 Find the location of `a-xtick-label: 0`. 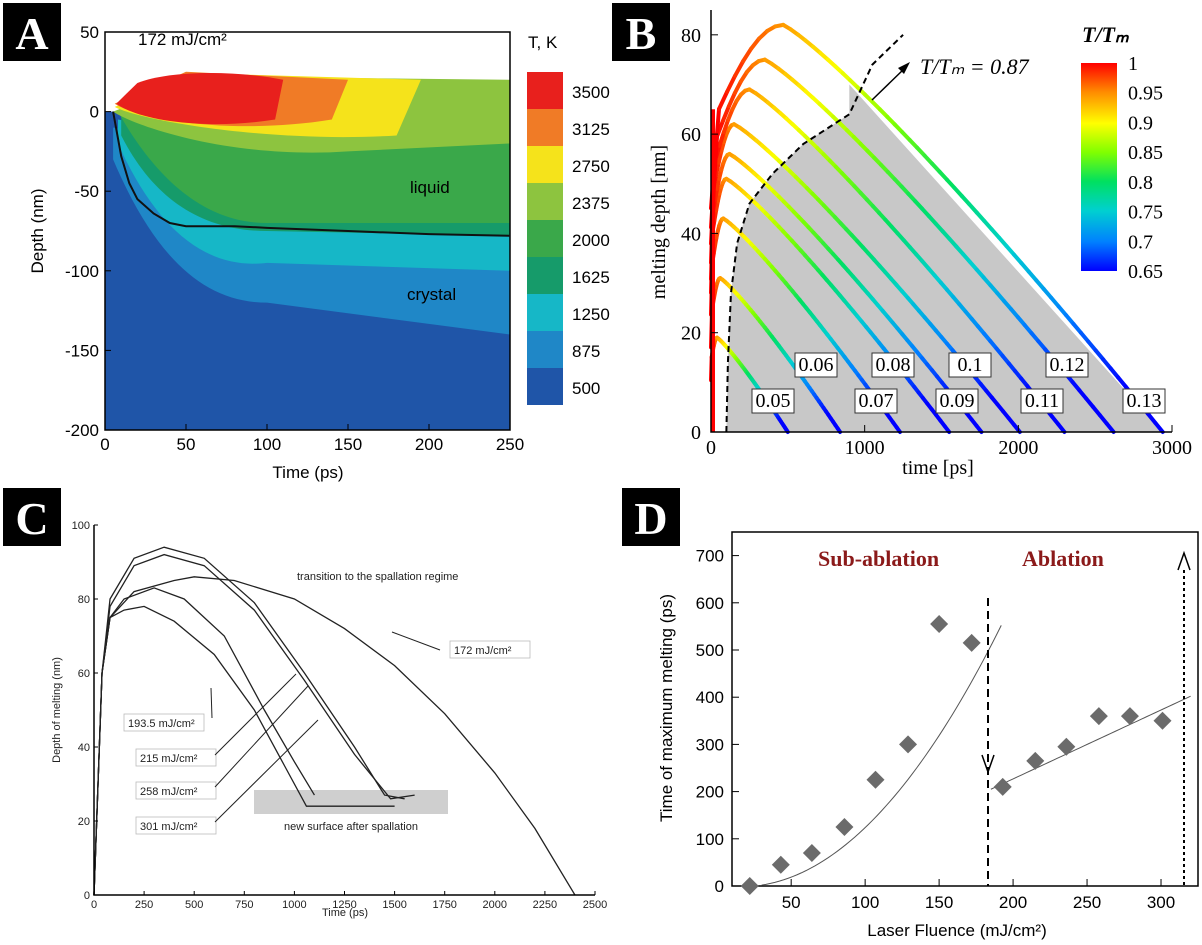

a-xtick-label: 0 is located at coordinates (104, 444).